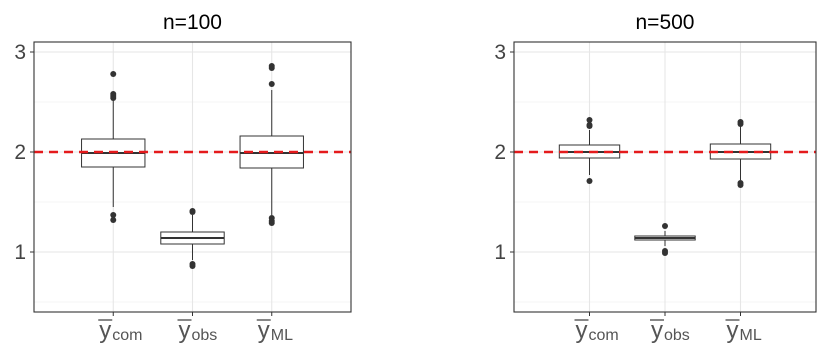 This screenshot has height=352, width=824. Describe the element at coordinates (665, 22) in the screenshot. I see `panel-title: n=500` at that location.